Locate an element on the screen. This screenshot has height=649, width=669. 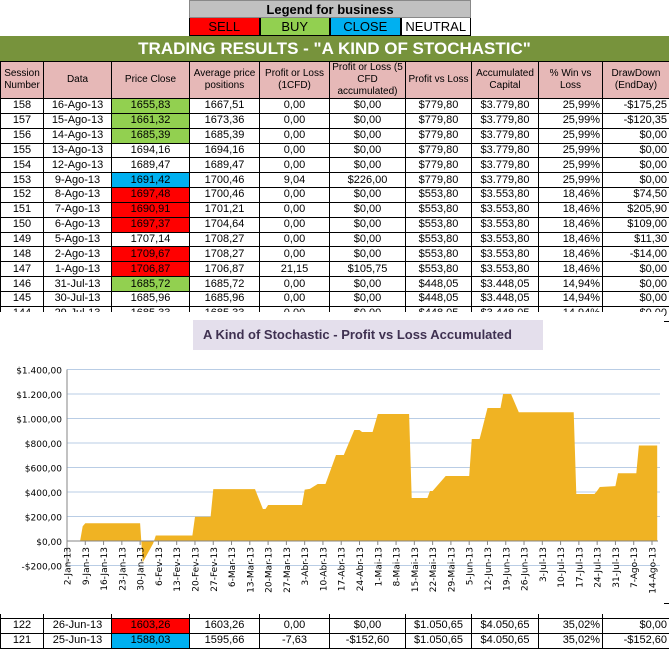
x-tick-label: 13-Fev-13 is located at coordinates (178, 569).